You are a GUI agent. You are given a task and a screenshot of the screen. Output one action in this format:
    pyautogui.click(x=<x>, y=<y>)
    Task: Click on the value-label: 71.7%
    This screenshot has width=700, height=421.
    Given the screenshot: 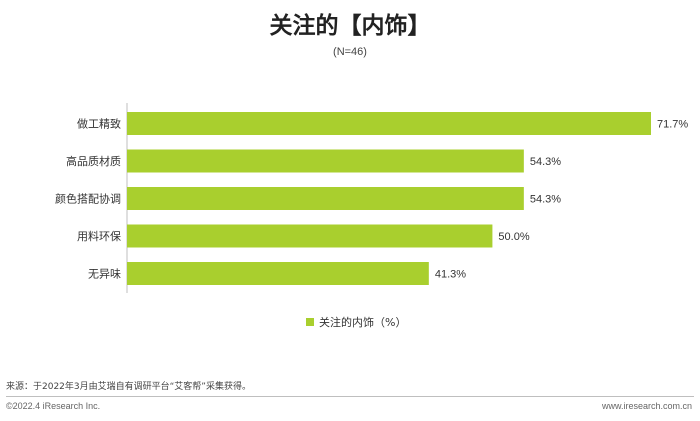 What is the action you would take?
    pyautogui.click(x=672, y=125)
    